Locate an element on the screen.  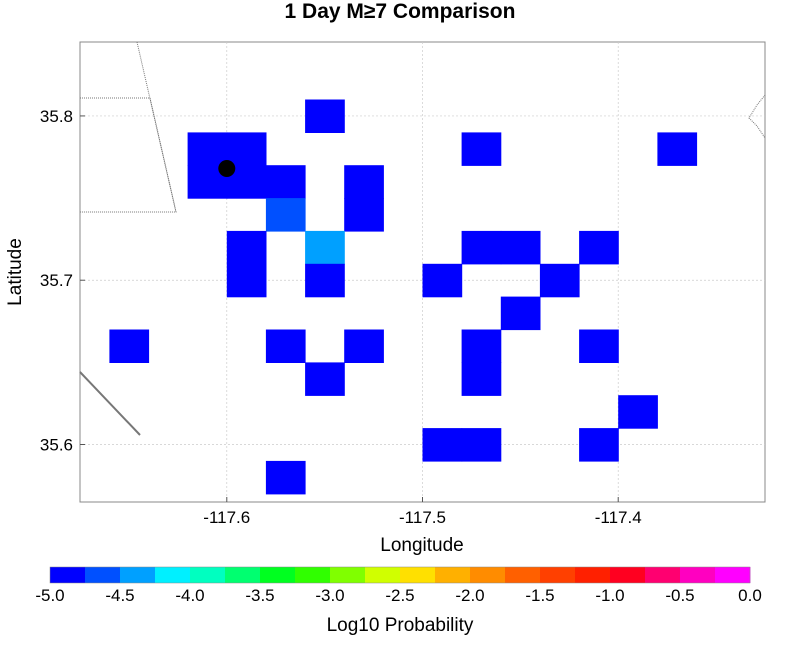
x-axis-ticks: -117.6 -117.5 -117.4 is located at coordinates (422, 512).